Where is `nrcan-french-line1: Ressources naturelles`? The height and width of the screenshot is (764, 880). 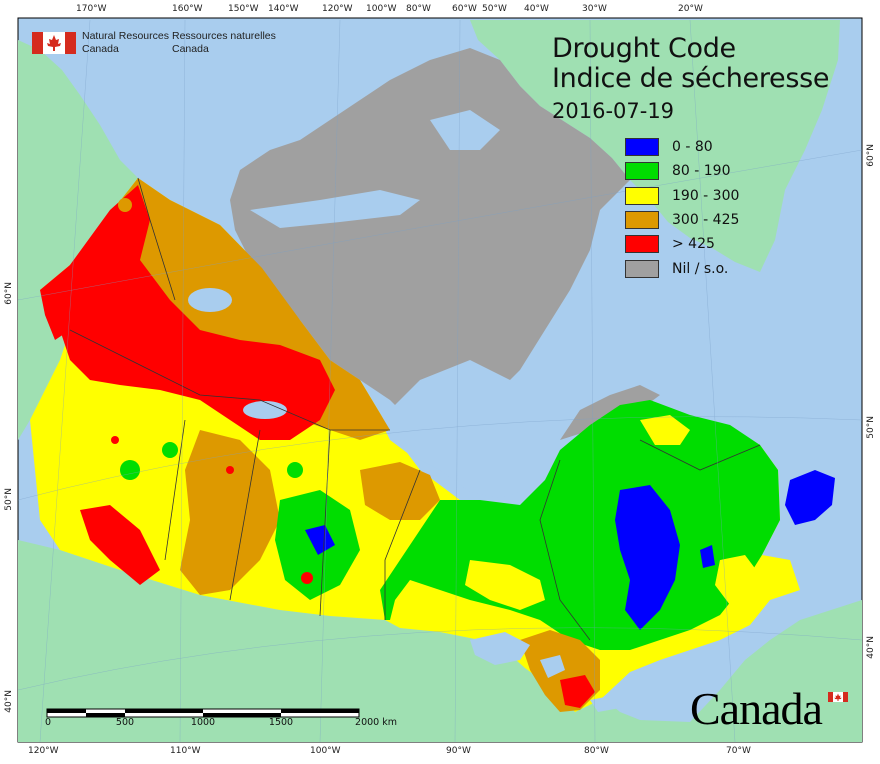
nrcan-french-line1: Ressources naturelles is located at coordinates (224, 36).